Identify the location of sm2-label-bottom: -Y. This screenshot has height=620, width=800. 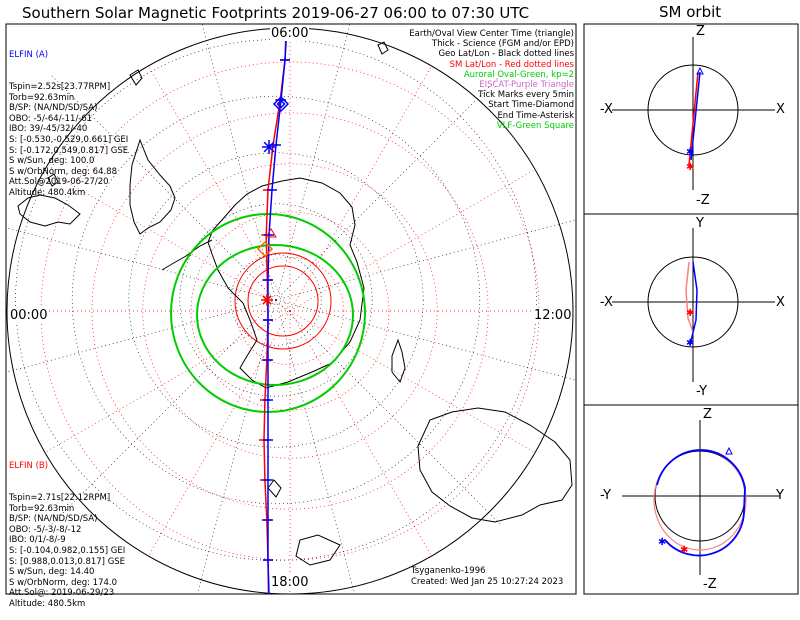
(702, 391).